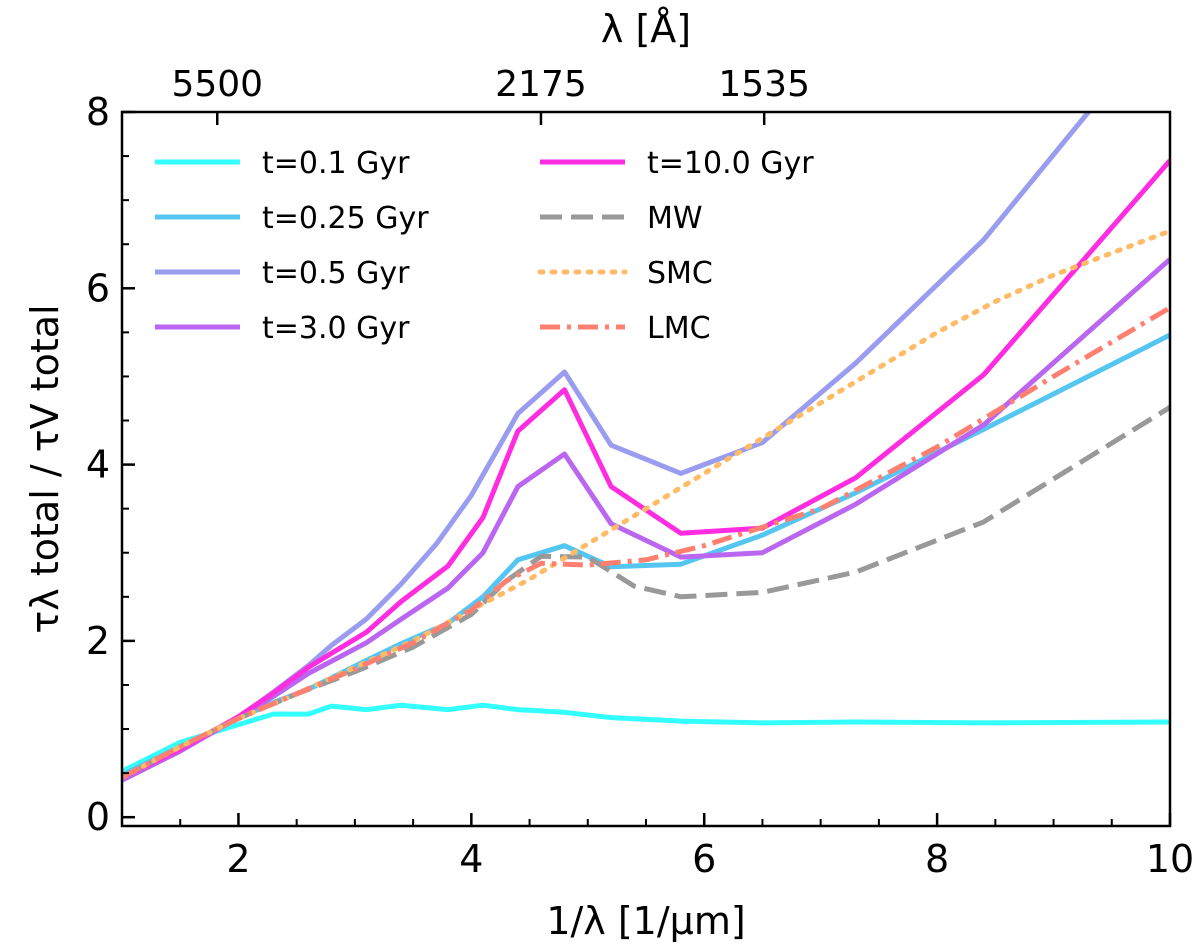 The width and height of the screenshot is (1200, 951). Describe the element at coordinates (471, 859) in the screenshot. I see `x-tick-label: 4` at that location.